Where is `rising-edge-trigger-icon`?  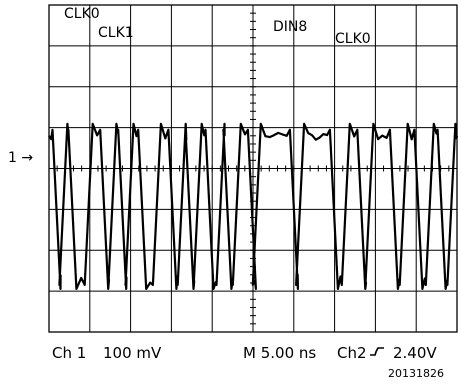
rising-edge-trigger-icon is located at coordinates (377, 351).